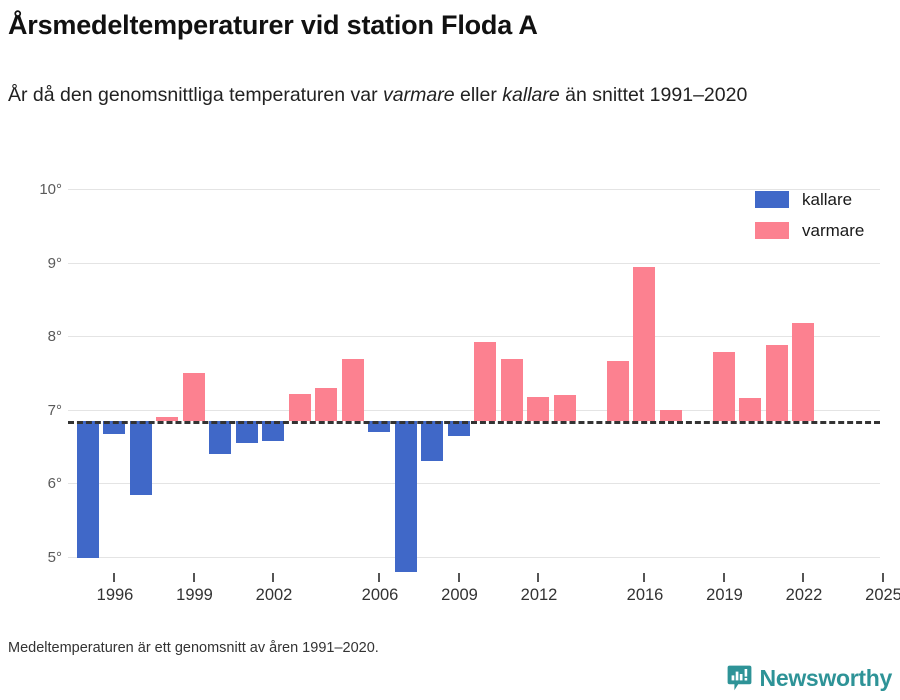 Image resolution: width=900 pixels, height=700 pixels. Describe the element at coordinates (474, 422) in the screenshot. I see `average-reference-line` at that location.